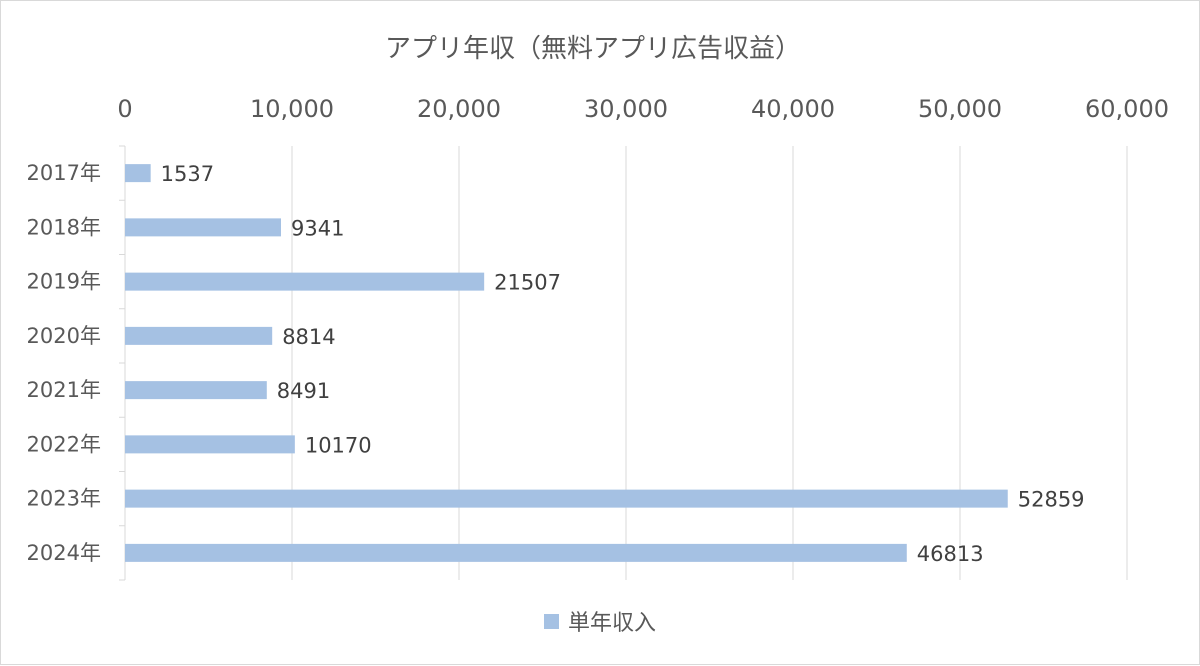 This screenshot has width=1200, height=666. Describe the element at coordinates (64, 227) in the screenshot. I see `category-label: 2018年` at that location.